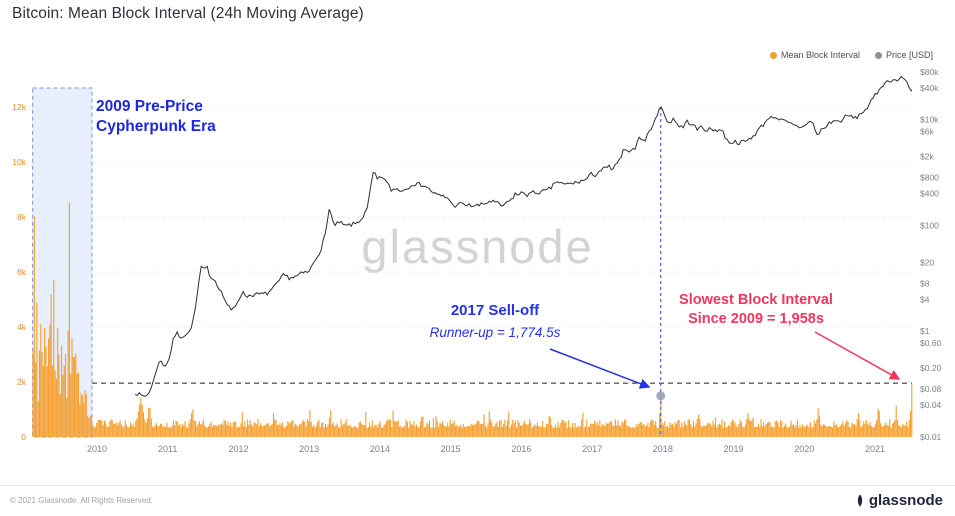 Image resolution: width=955 pixels, height=516 pixels. I want to click on axis-tick-label: 0, so click(23, 437).